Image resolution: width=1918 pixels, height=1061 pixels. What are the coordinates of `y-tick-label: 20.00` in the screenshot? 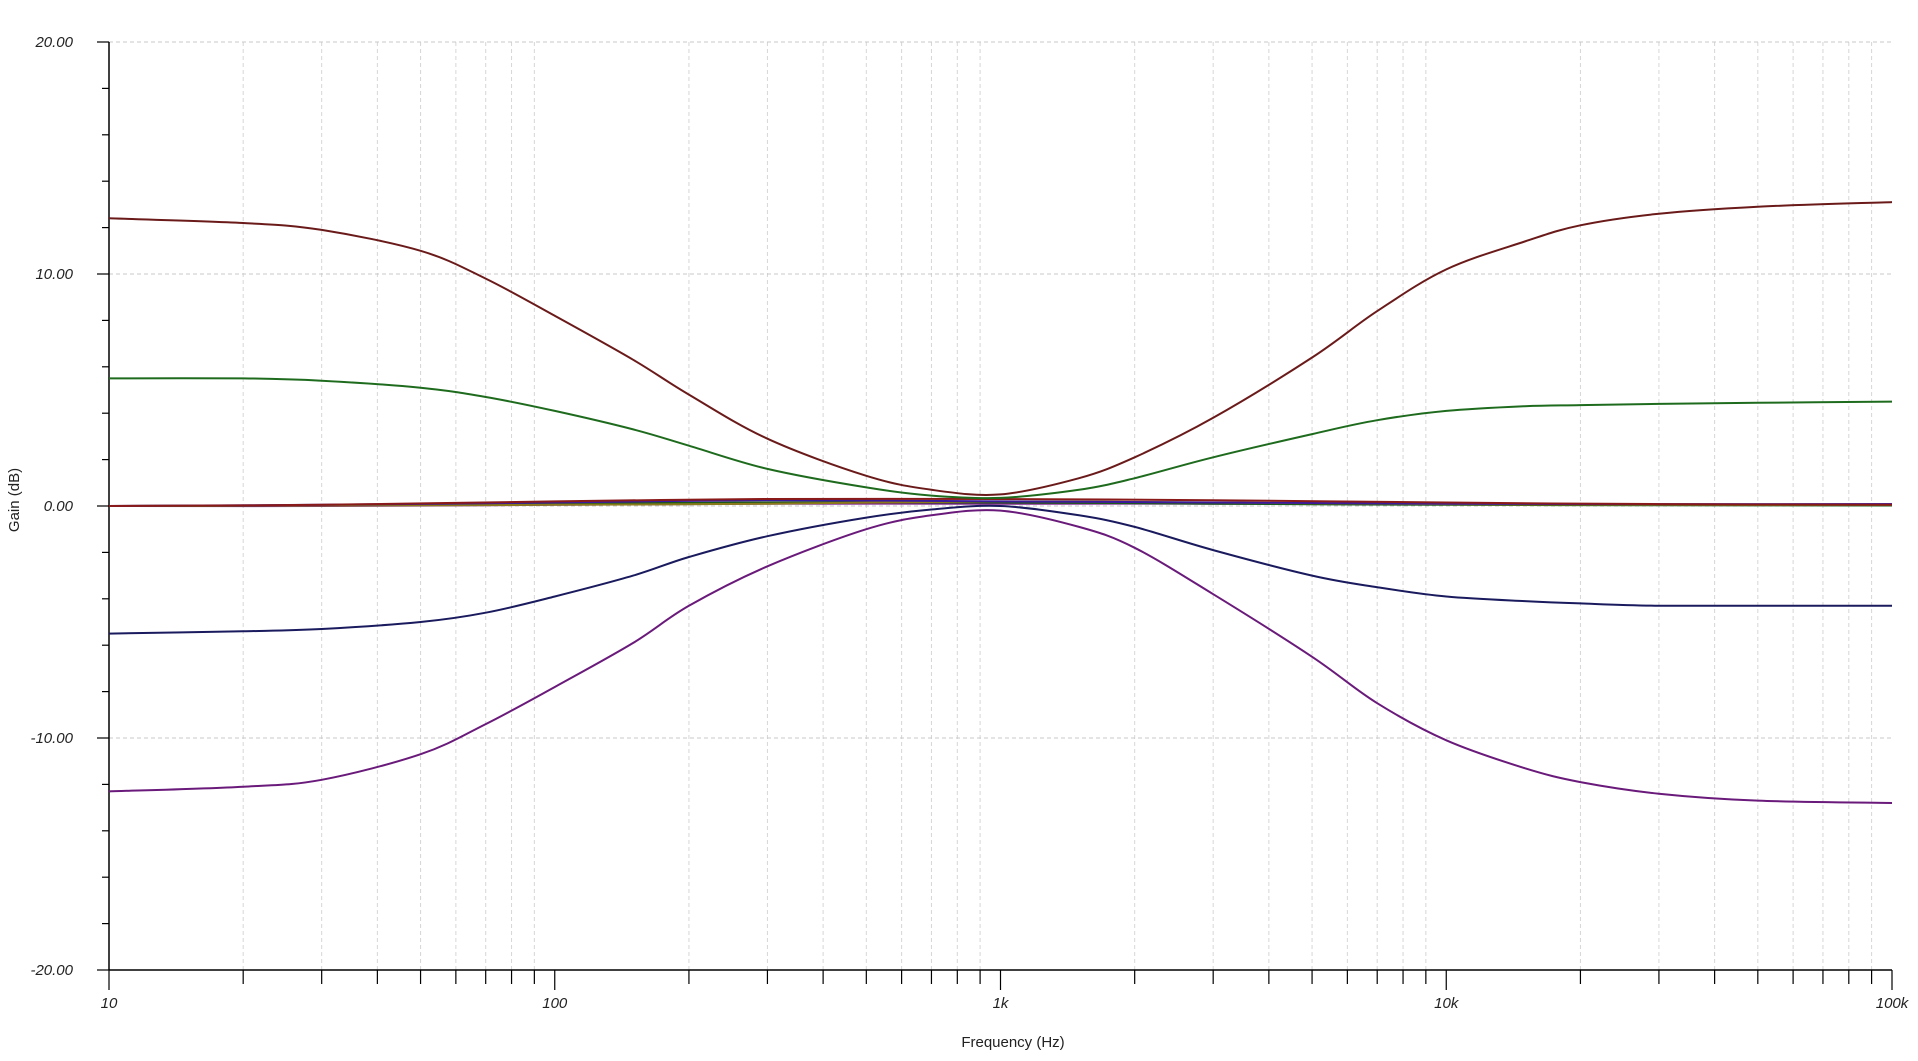 It's located at (53, 42).